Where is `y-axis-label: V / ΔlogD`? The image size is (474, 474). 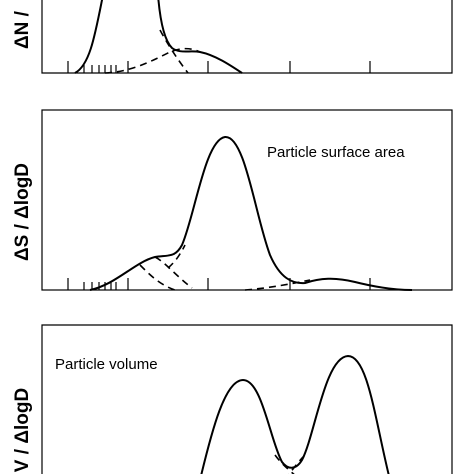
y-axis-label: V / ΔlogD is located at coordinates (22, 430).